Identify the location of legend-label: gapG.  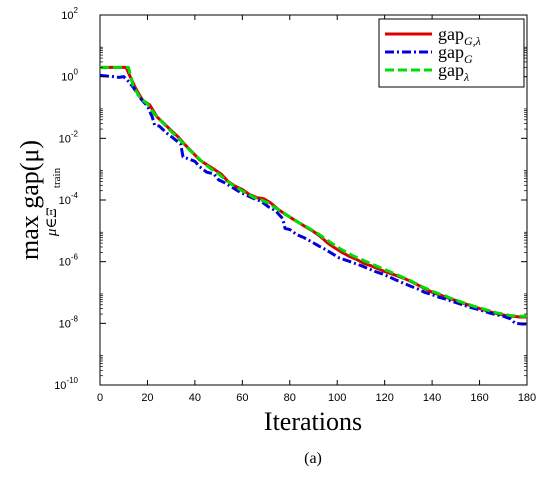
(455, 54).